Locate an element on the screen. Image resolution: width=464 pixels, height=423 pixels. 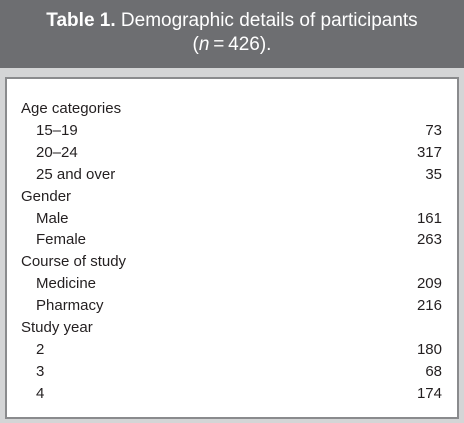
table-caption: Demographic details of participants is located at coordinates (269, 20).